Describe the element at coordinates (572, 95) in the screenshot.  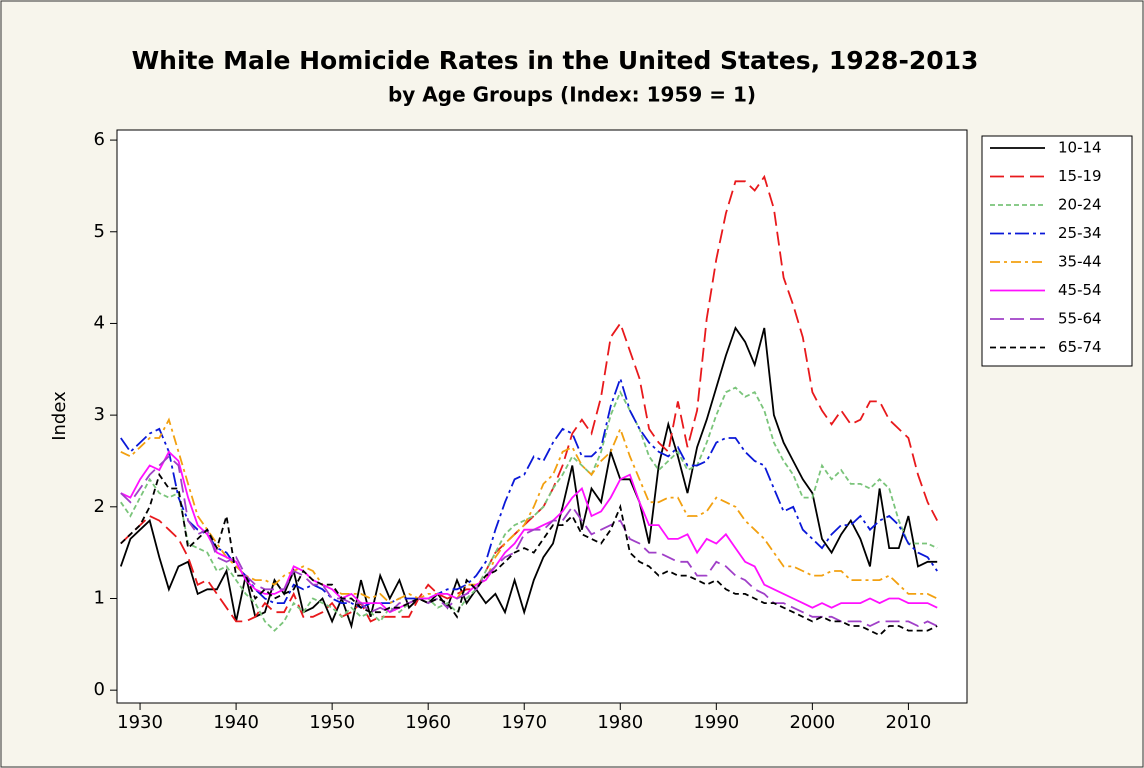
I see `chart-subtitle: by Age Groups (Index: 1959 = 1)` at that location.